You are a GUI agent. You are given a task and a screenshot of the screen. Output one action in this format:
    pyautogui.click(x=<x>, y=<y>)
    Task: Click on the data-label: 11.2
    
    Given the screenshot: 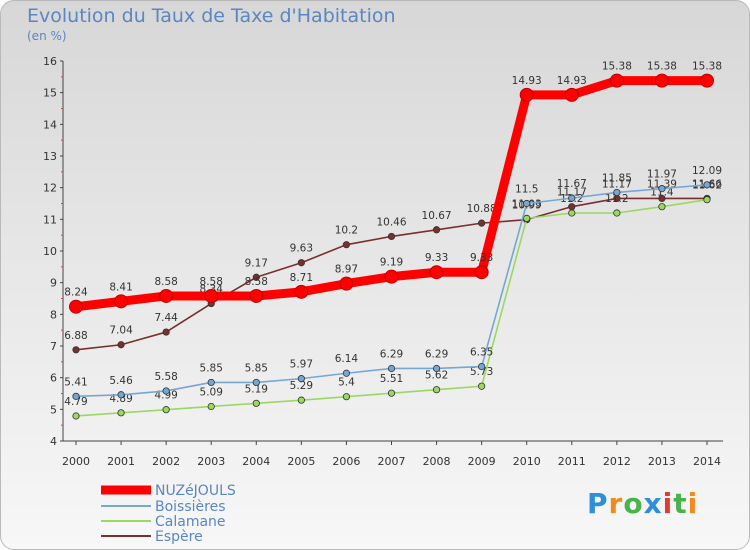 What is the action you would take?
    pyautogui.click(x=616, y=199)
    